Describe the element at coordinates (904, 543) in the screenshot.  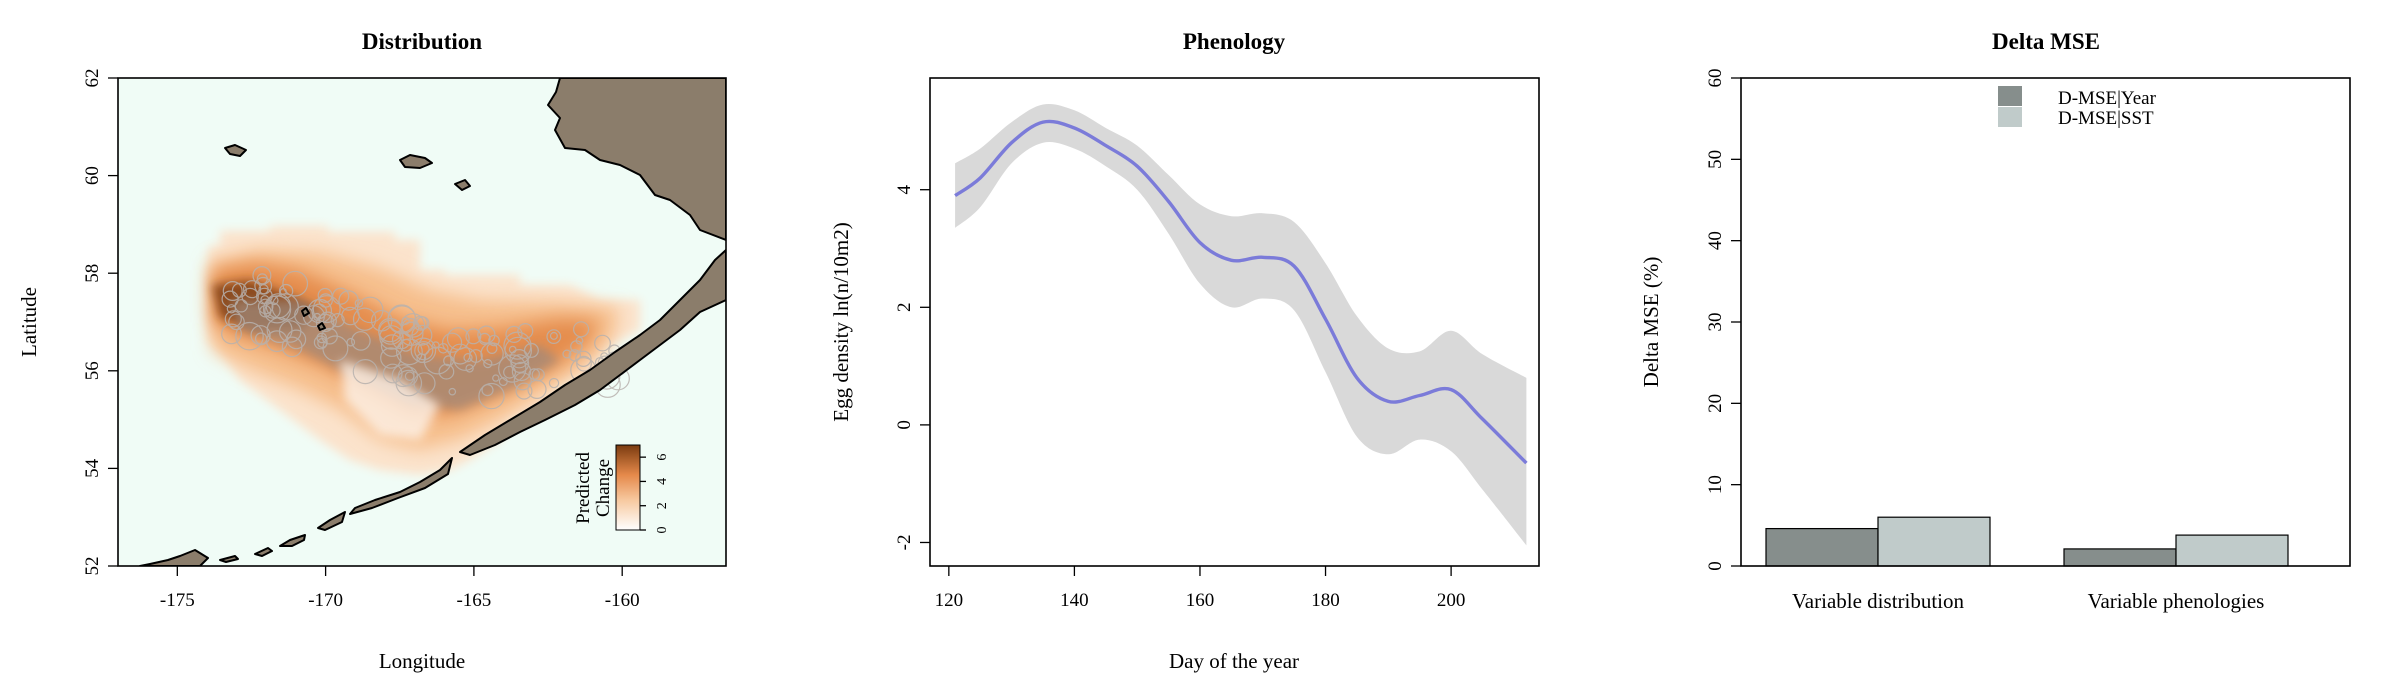
I see `y-tick-label: -2` at that location.